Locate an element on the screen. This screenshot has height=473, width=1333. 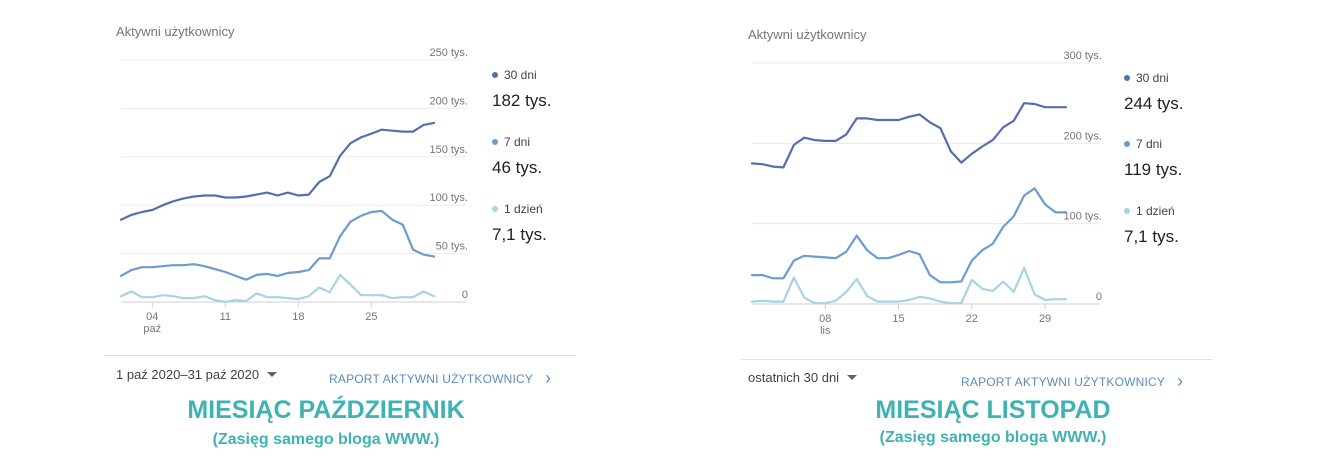
y-tick-label: 50 tys. is located at coordinates (452, 247).